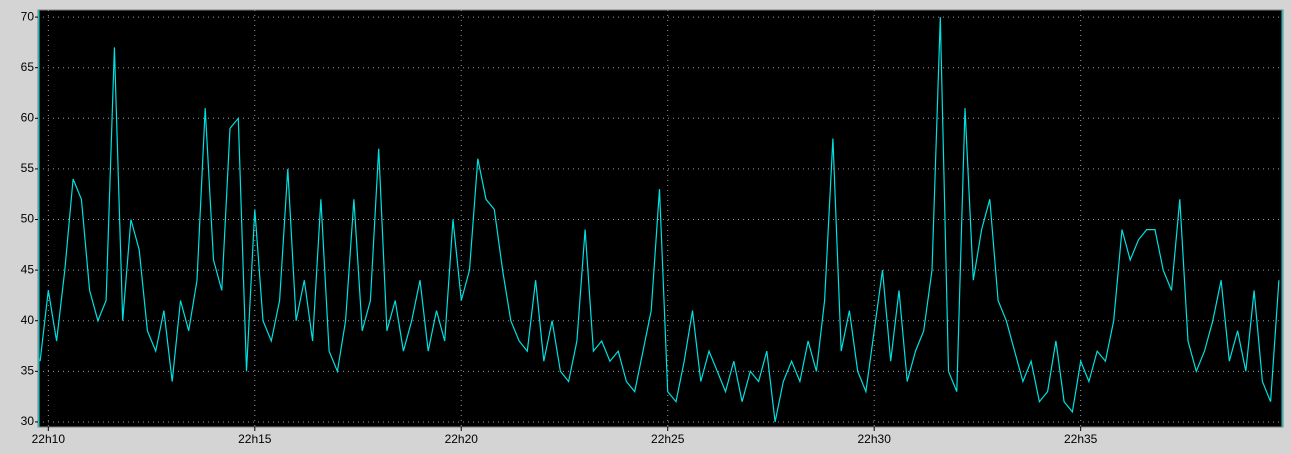 The image size is (1291, 454). What do you see at coordinates (255, 439) in the screenshot?
I see `x-tick-label: 22h15` at bounding box center [255, 439].